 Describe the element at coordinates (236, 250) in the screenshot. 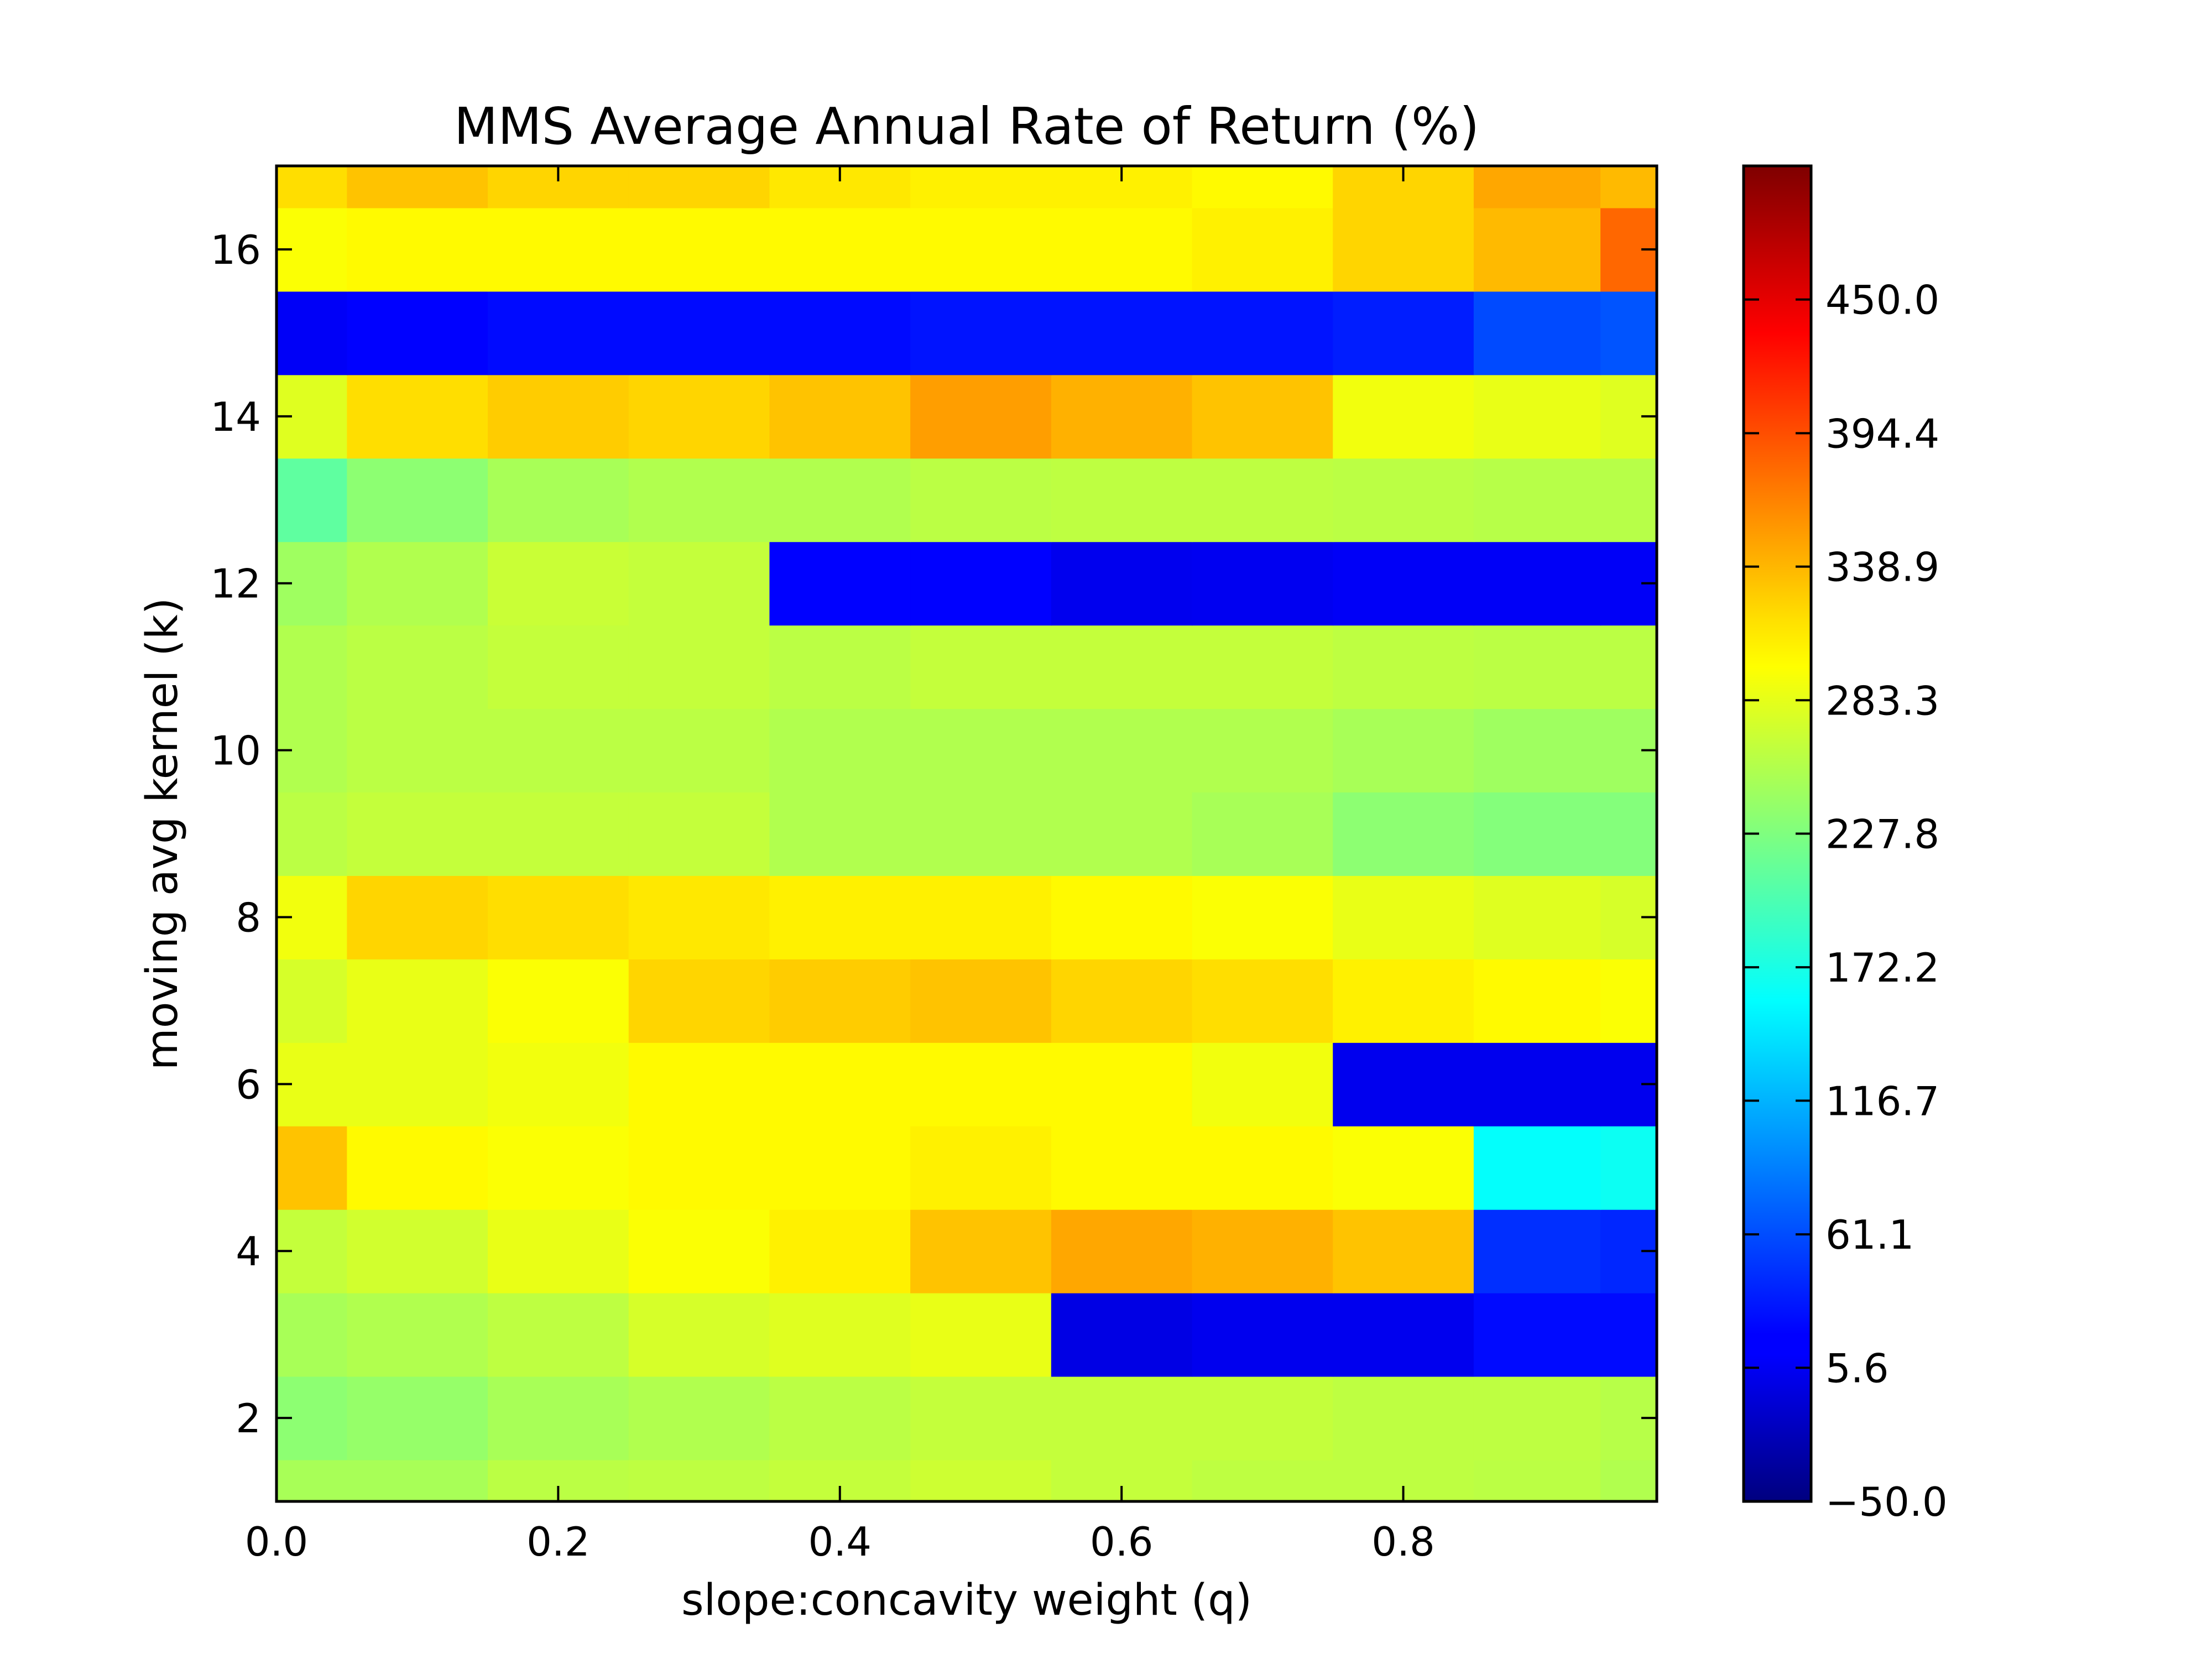

I see `y-tick-label: 16` at that location.